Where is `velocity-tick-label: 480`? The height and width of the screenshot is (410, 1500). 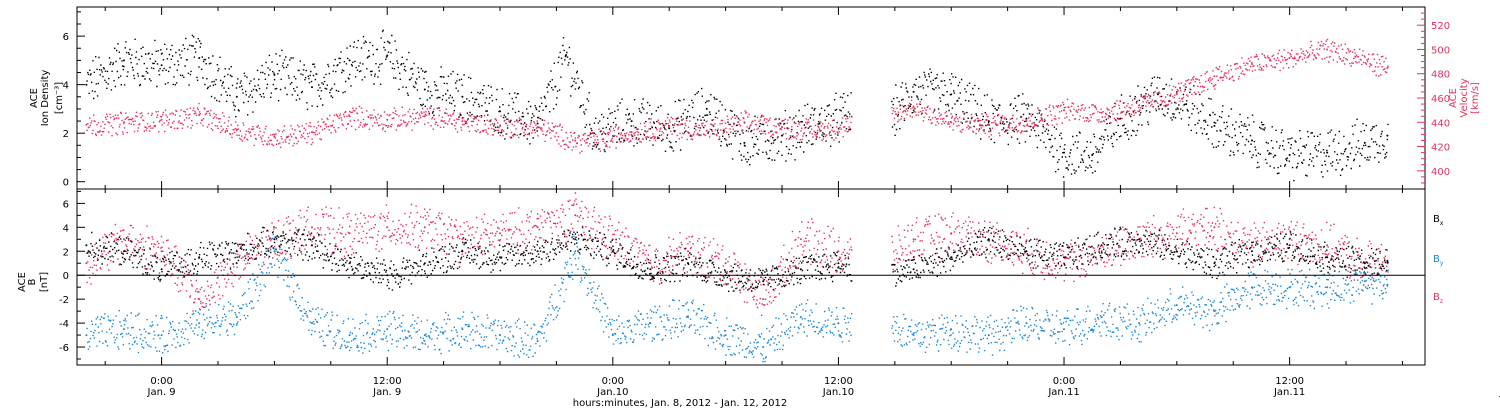
velocity-tick-label: 480 is located at coordinates (1440, 75).